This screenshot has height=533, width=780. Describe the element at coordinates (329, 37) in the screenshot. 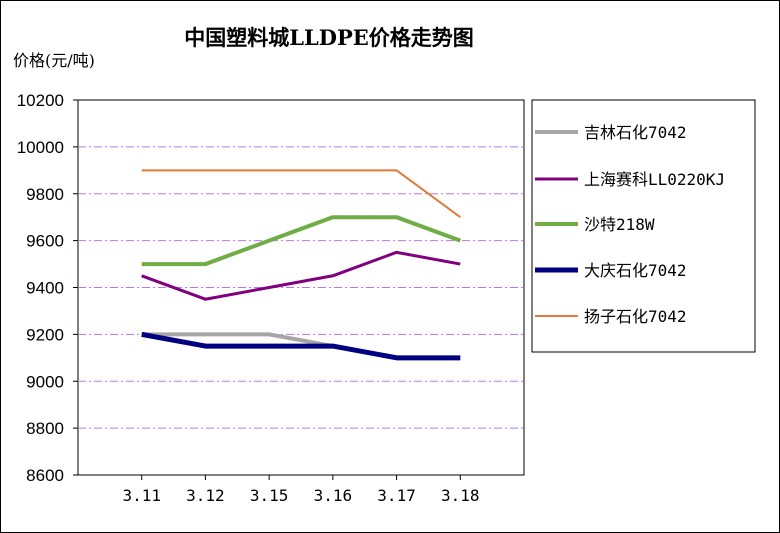

I see `chart-title: 中国塑料城LLDPE价格走势图` at that location.